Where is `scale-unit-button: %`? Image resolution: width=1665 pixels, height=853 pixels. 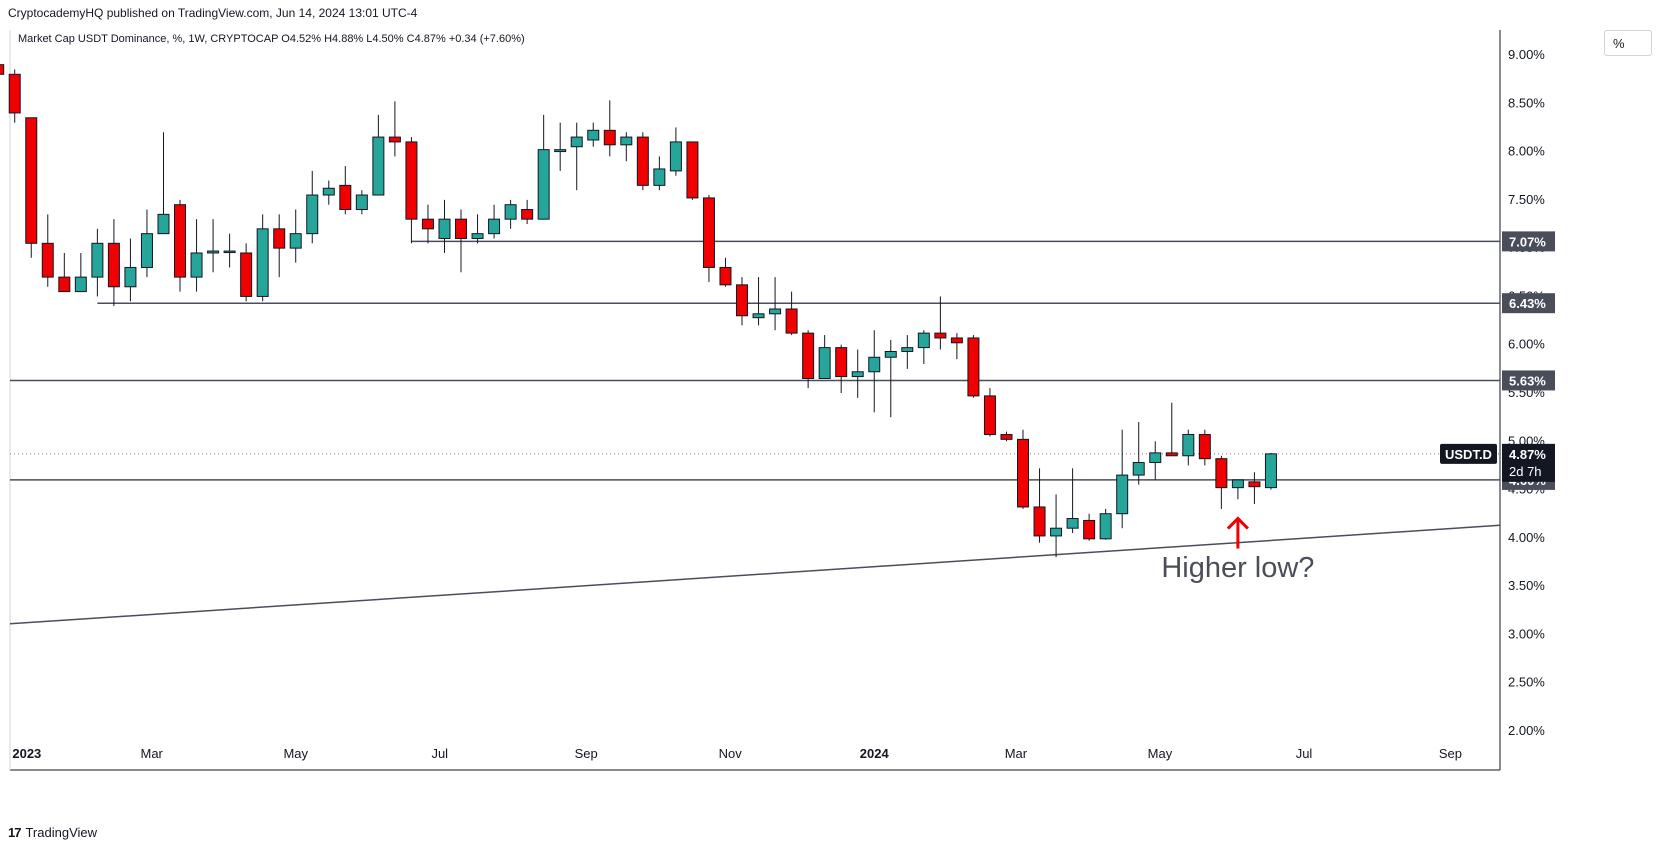 scale-unit-button: % is located at coordinates (1628, 43).